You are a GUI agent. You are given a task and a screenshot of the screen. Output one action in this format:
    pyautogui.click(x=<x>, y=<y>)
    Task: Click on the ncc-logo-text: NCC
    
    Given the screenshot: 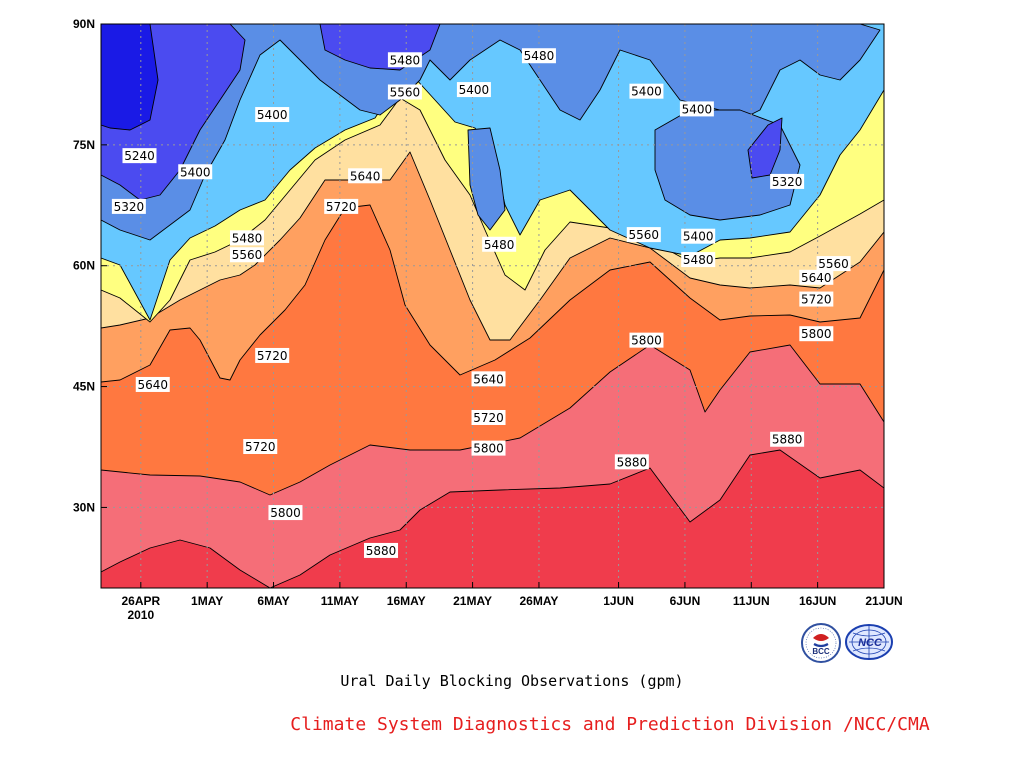 What is the action you would take?
    pyautogui.click(x=870, y=643)
    